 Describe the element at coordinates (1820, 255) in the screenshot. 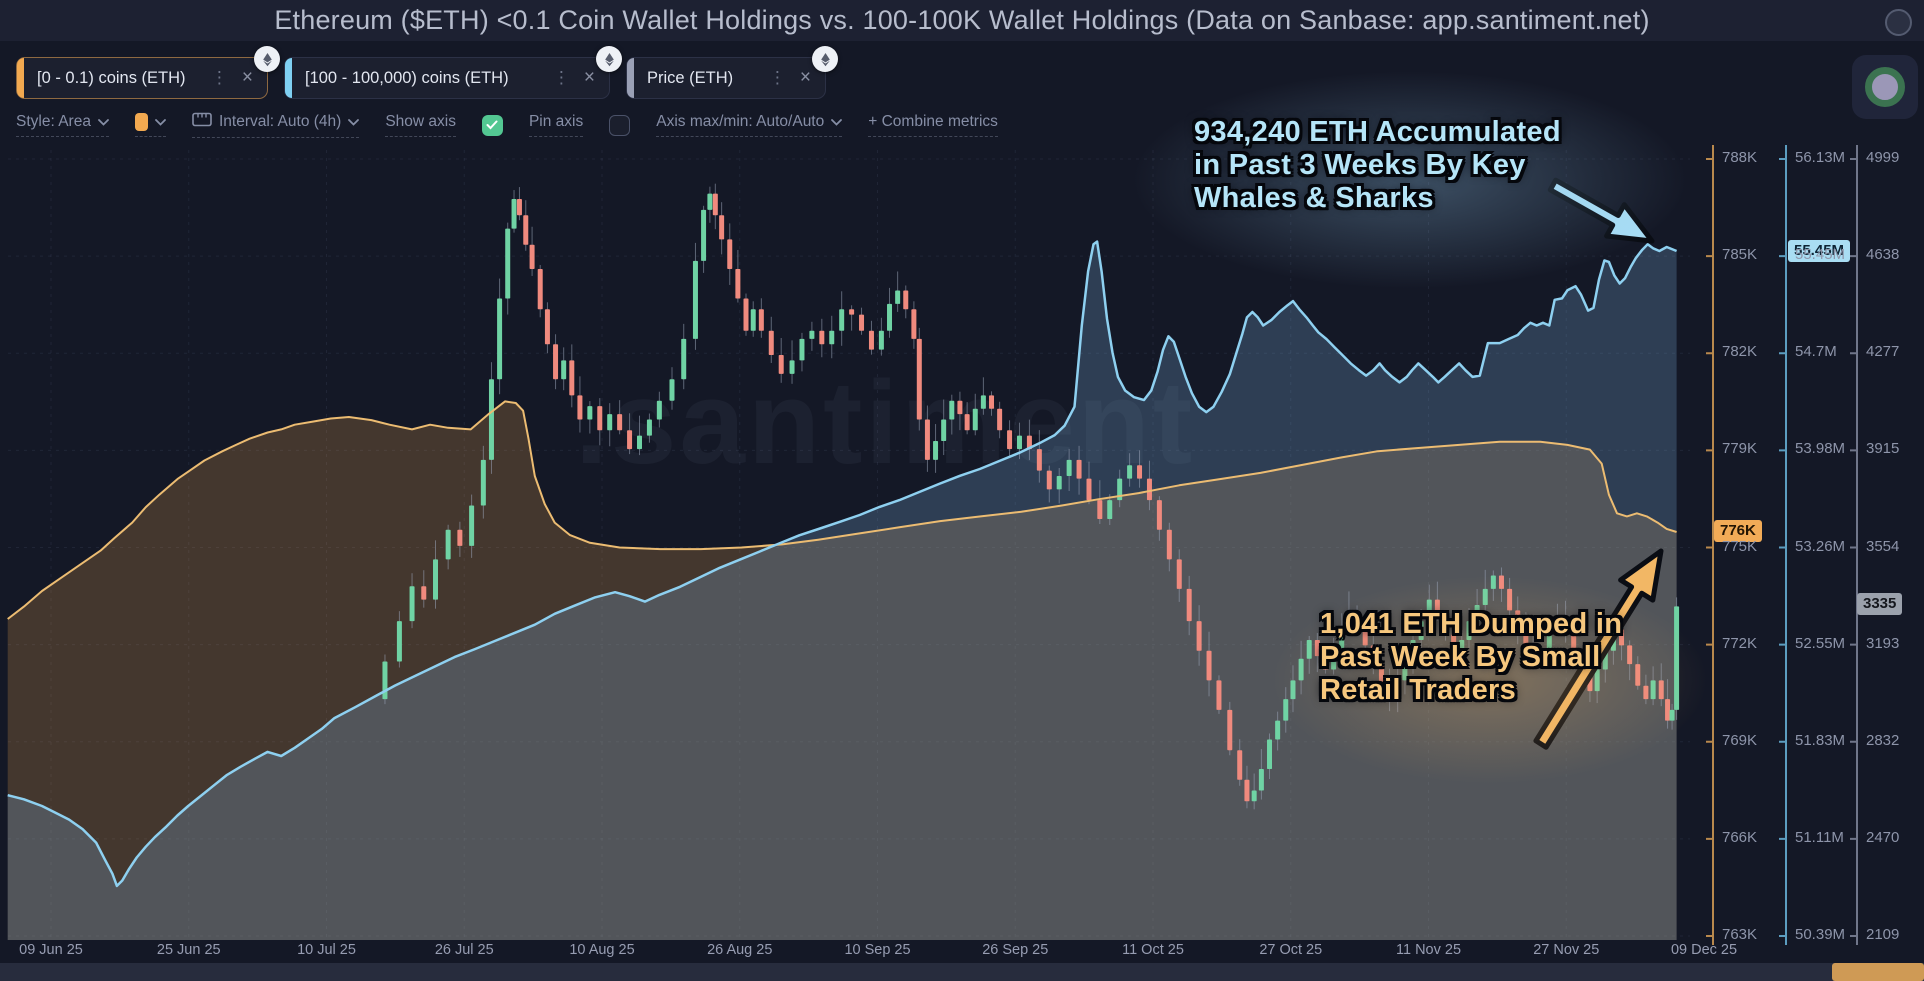

I see `axis-tick-label: 55.45M` at that location.